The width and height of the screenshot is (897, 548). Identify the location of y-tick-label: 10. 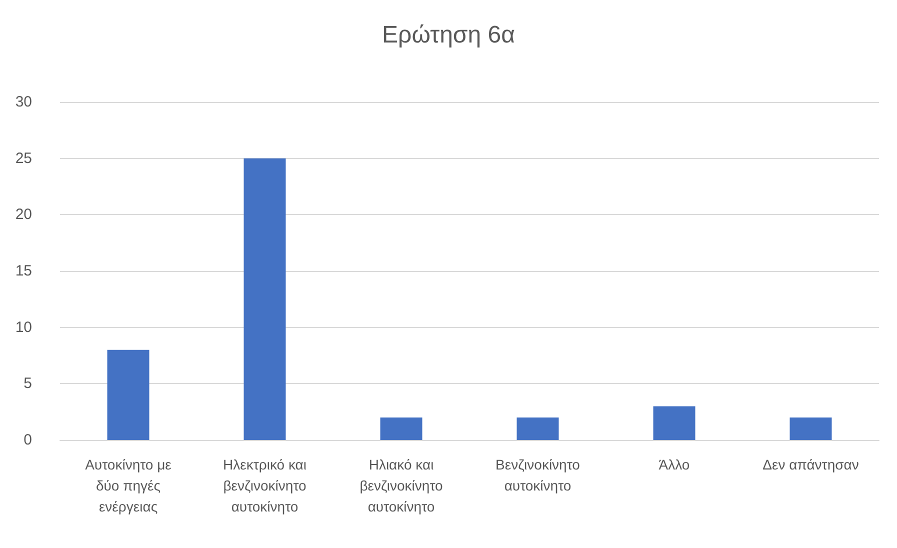
(23, 327).